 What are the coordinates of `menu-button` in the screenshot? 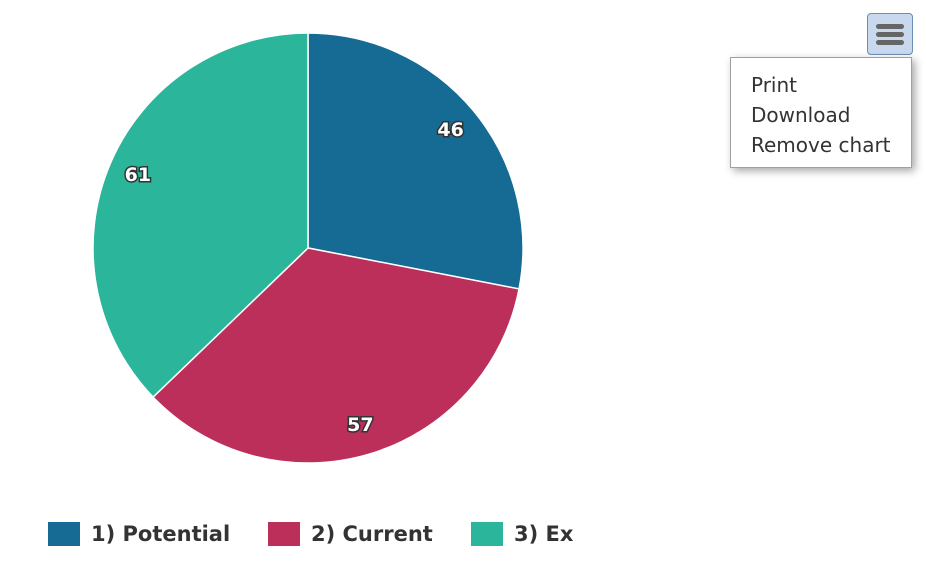 It's located at (890, 34).